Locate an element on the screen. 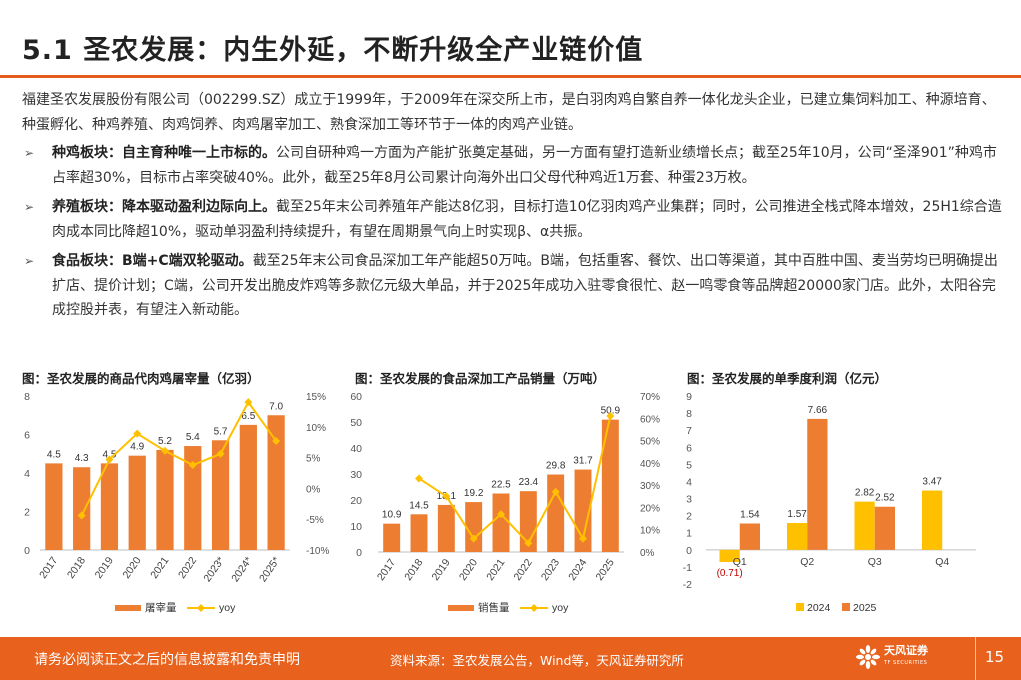  bar-2024-Q3 is located at coordinates (864, 525).